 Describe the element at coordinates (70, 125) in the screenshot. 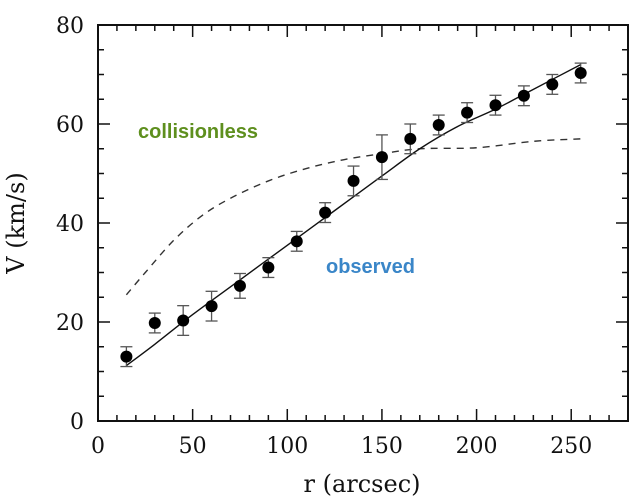

I see `y-tick-label: 60` at that location.